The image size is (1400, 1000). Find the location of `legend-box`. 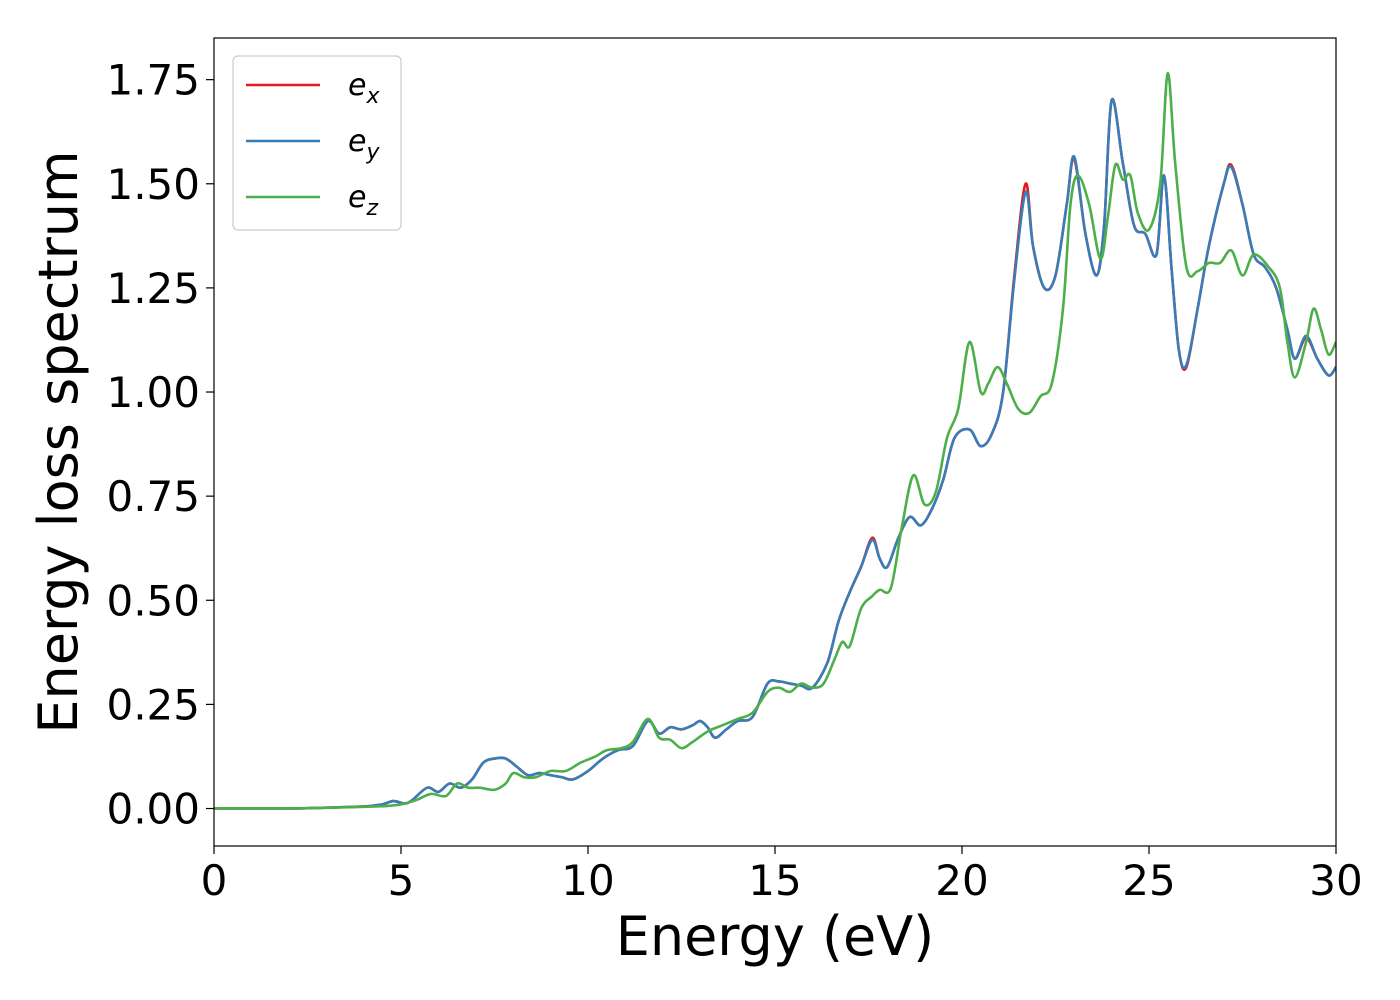

legend-box is located at coordinates (317, 143).